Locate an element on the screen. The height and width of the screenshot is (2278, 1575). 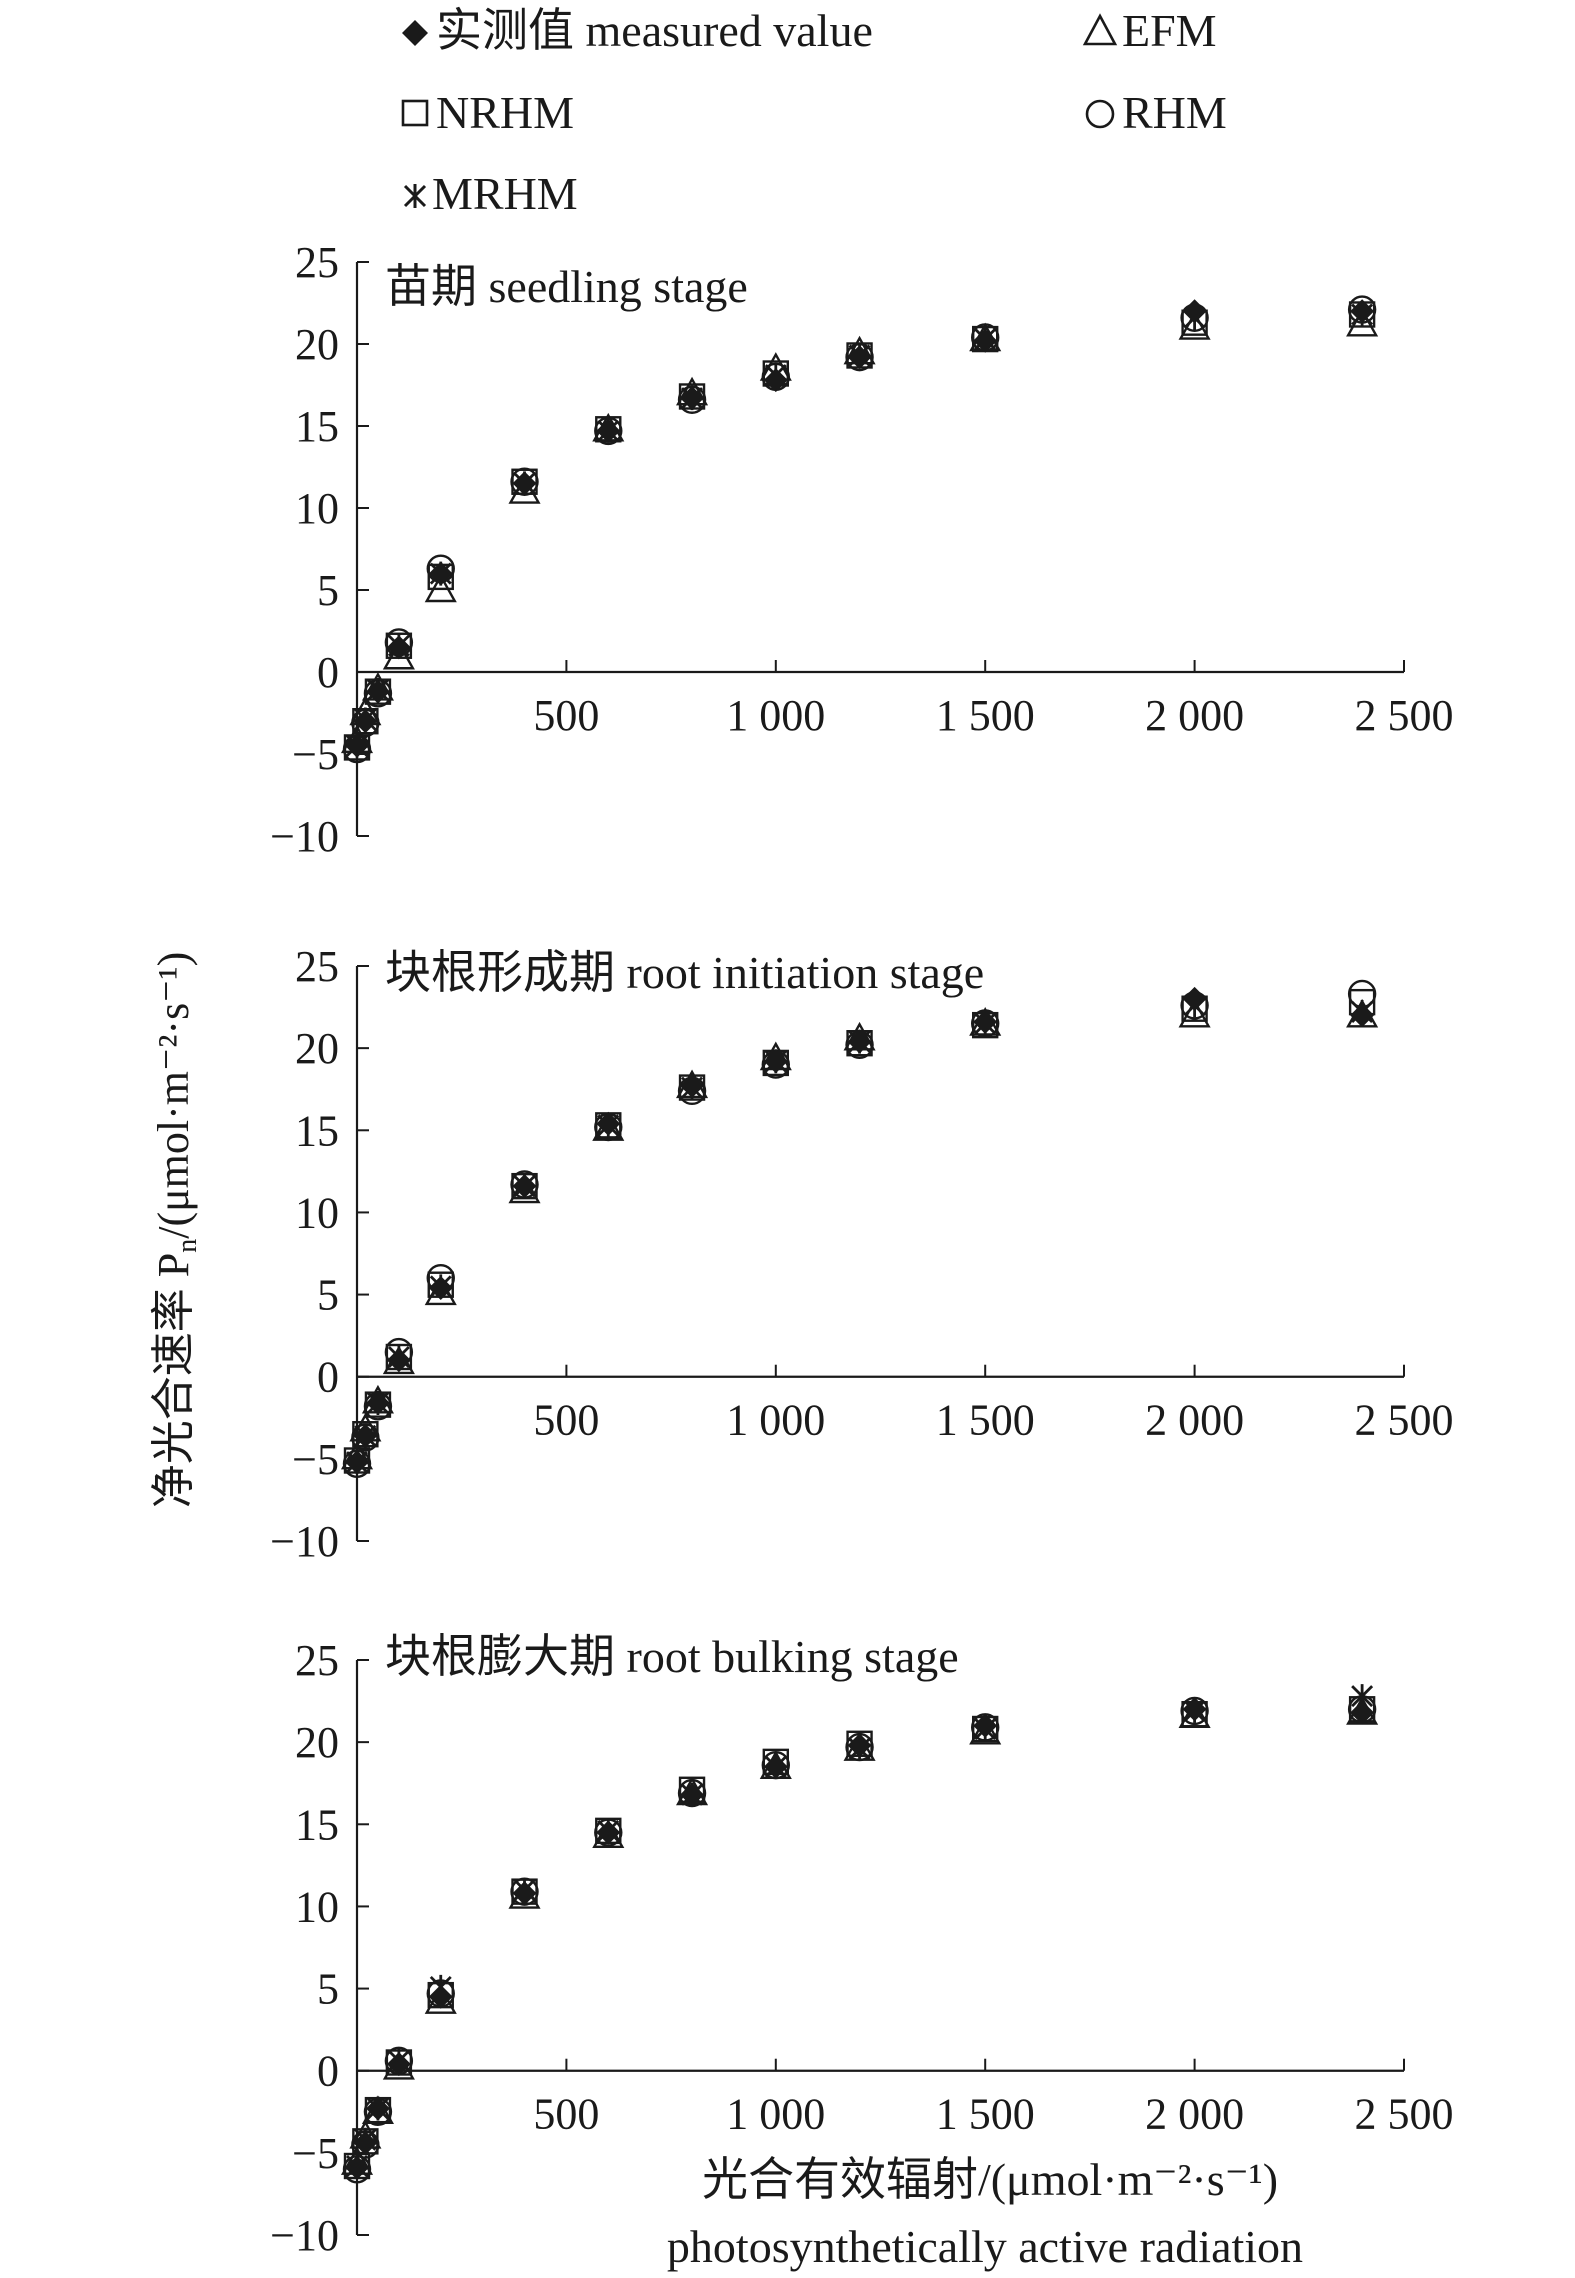
series-efm is located at coordinates (859, 530).